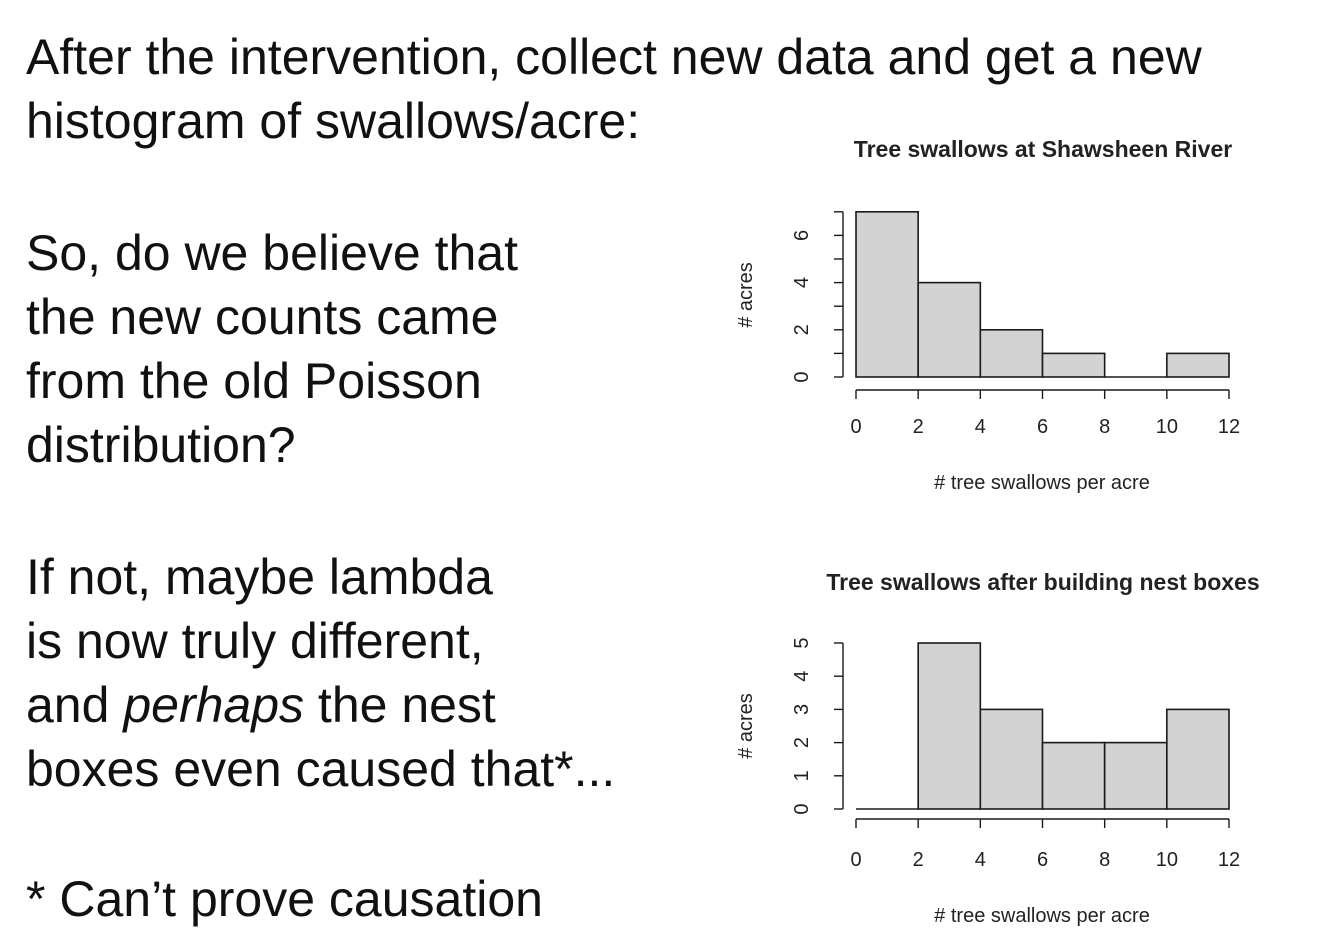 The height and width of the screenshot is (950, 1328). I want to click on question-line-3: from the old Poisson, so click(254, 381).